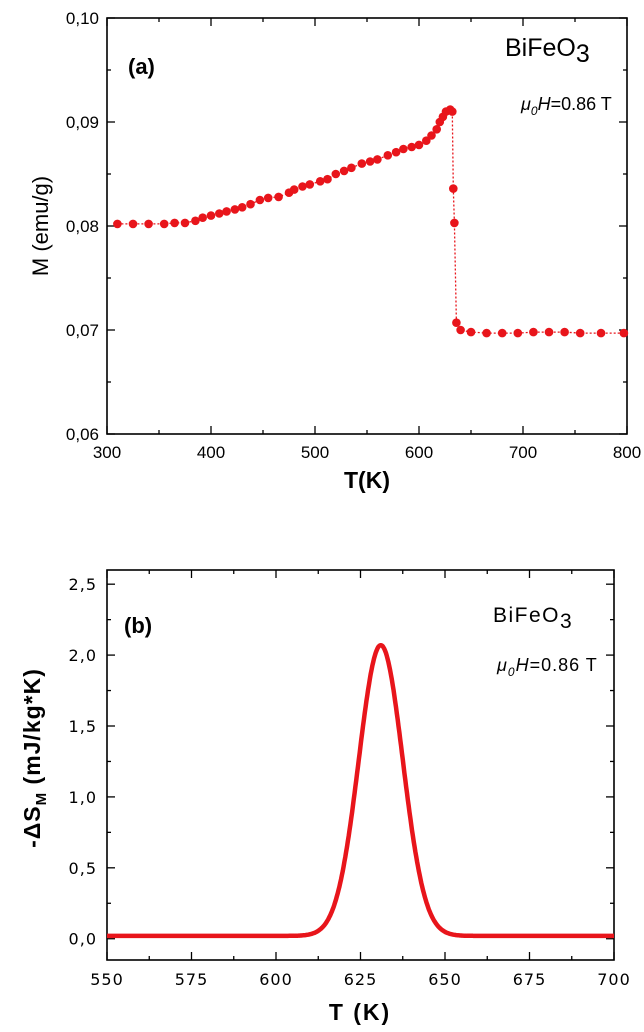 The image size is (644, 1032). What do you see at coordinates (566, 106) in the screenshot?
I see `panel-a-field: μ0H=0.86 T` at bounding box center [566, 106].